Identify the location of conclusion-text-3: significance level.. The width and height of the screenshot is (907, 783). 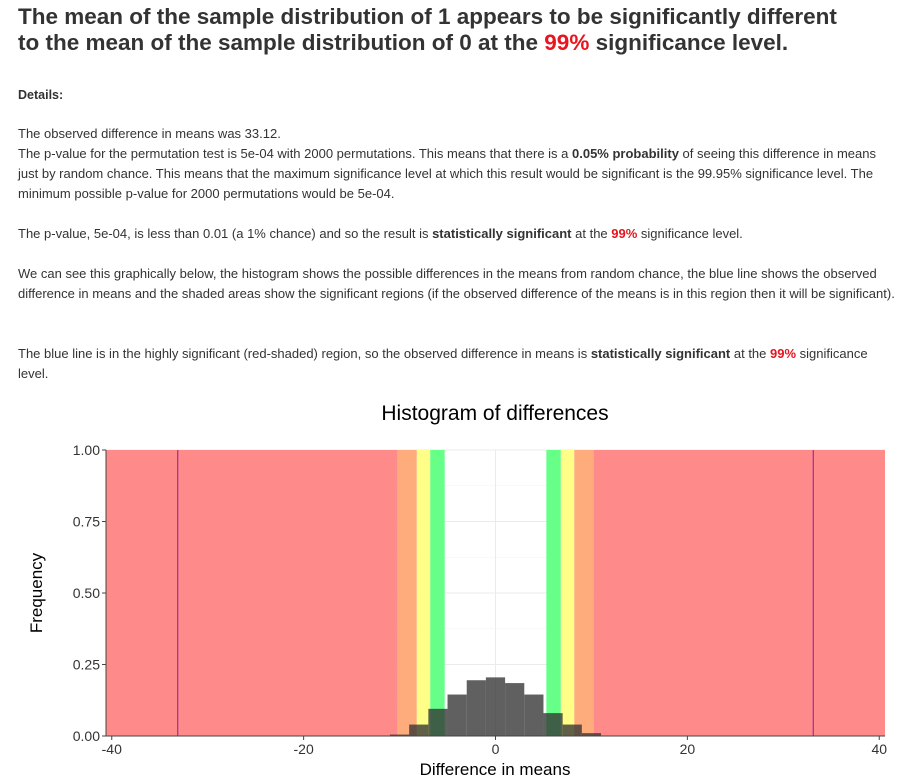
(690, 233).